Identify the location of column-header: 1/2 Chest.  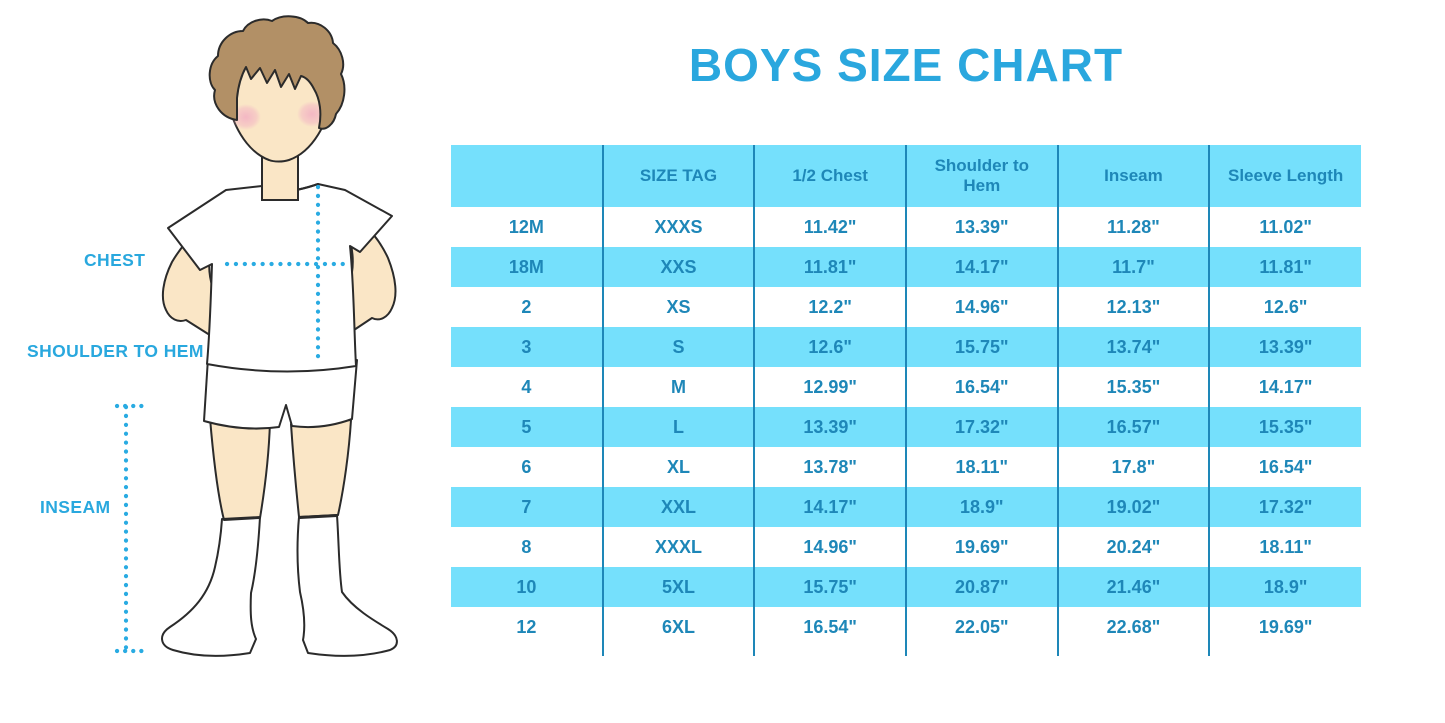
(829, 176).